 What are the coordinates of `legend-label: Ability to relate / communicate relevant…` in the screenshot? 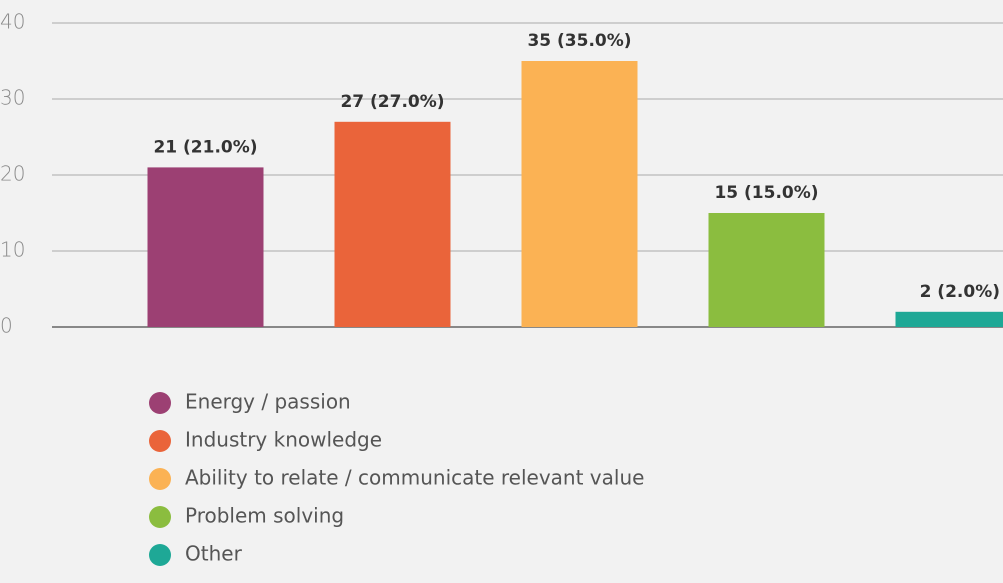 It's located at (414, 478).